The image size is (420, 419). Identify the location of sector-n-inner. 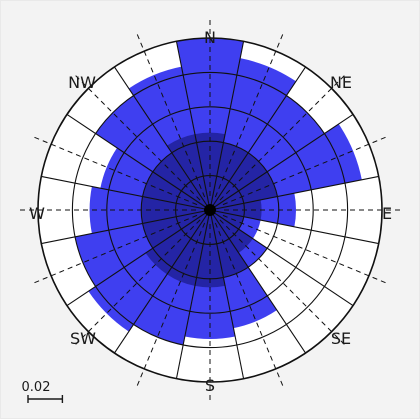
(210, 171).